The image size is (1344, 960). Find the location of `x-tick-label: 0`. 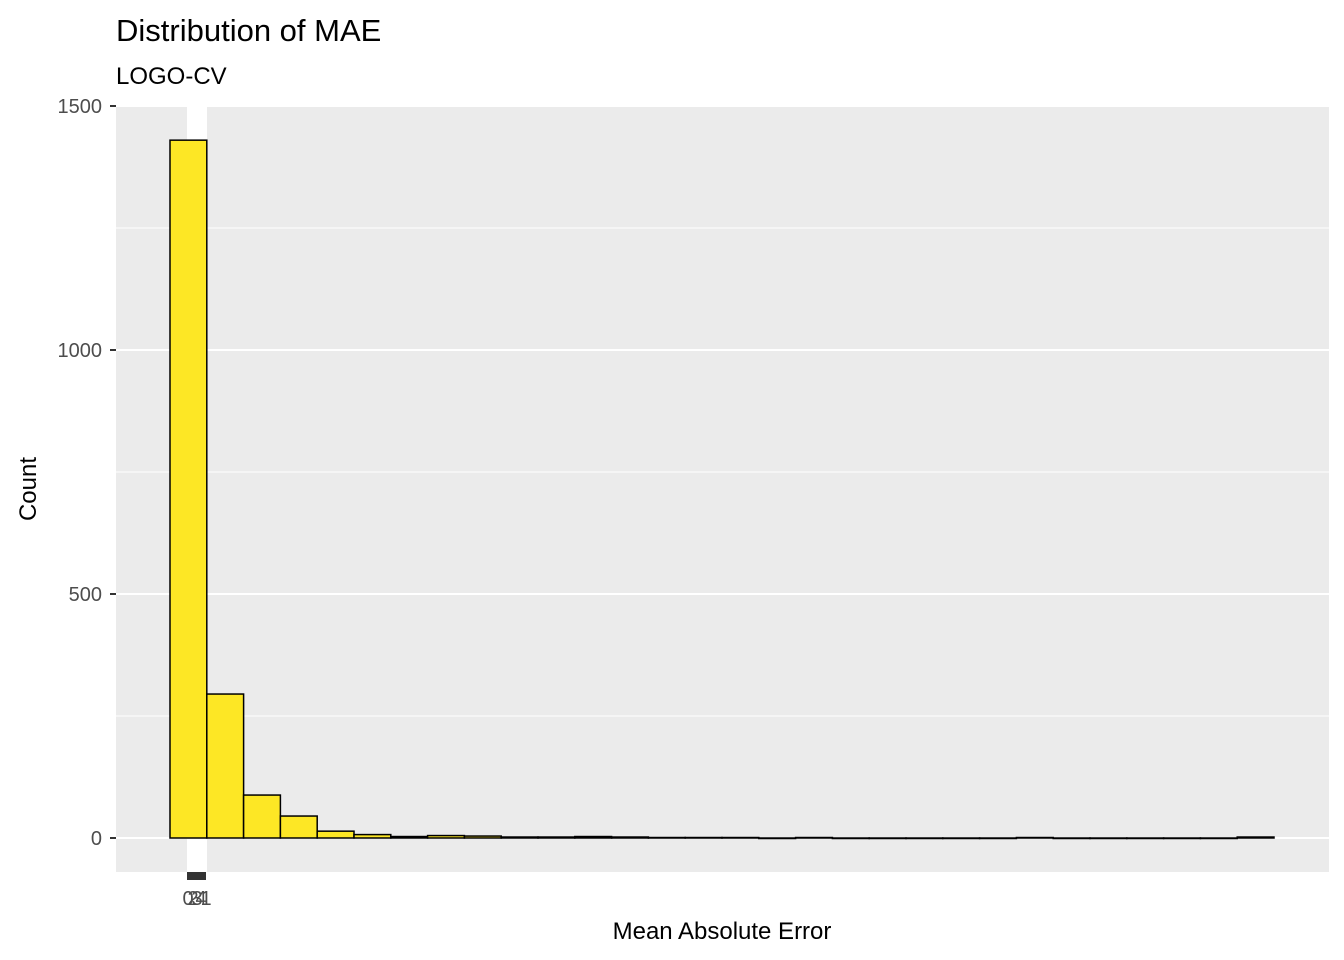

x-tick-label: 0 is located at coordinates (187, 899).